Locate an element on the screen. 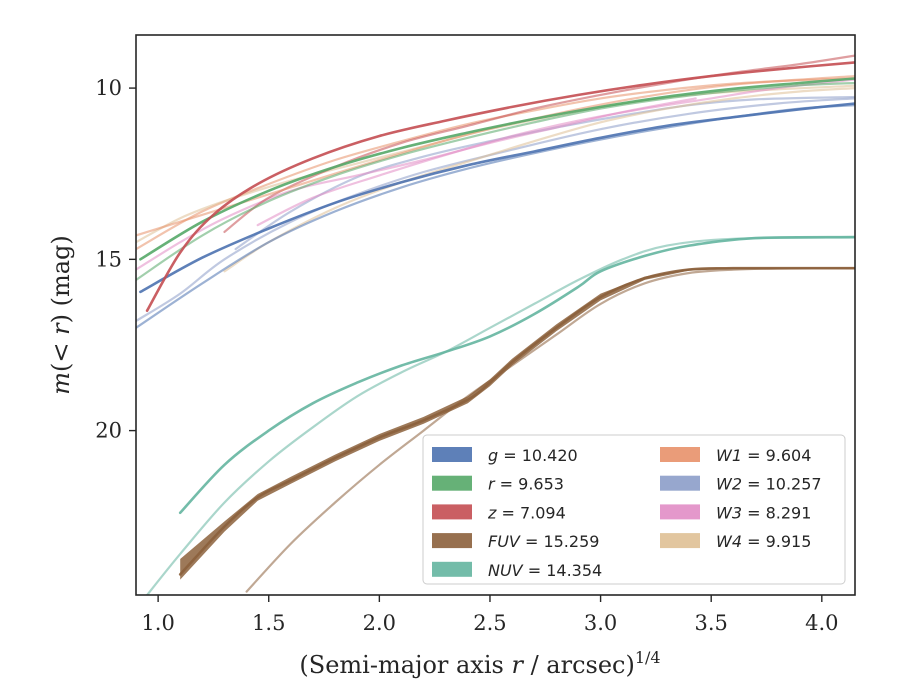 This screenshot has width=900, height=700. legend-entry: g = 10.420 is located at coordinates (533, 455).